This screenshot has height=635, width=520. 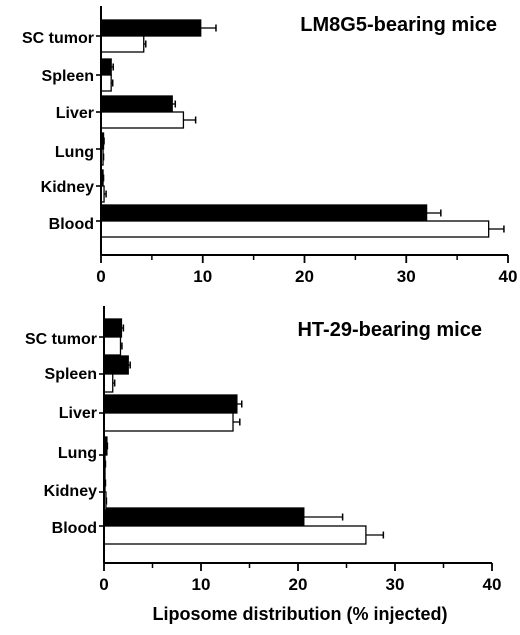 What do you see at coordinates (389, 330) in the screenshot?
I see `chart-title: HT-29-bearing mice` at bounding box center [389, 330].